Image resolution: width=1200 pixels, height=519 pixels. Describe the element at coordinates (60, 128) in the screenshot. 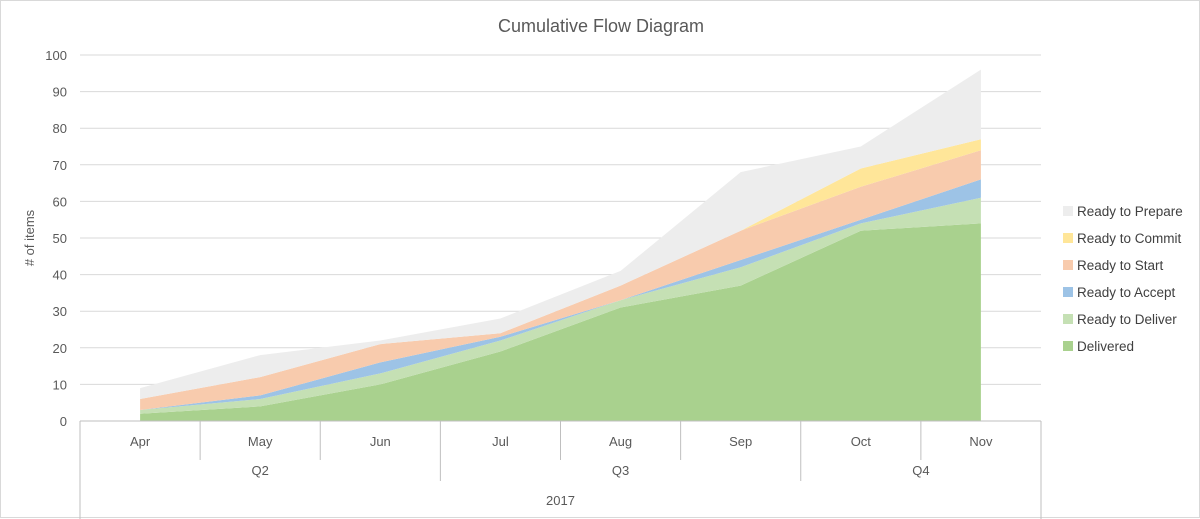

I see `y-tick-label: 80` at that location.